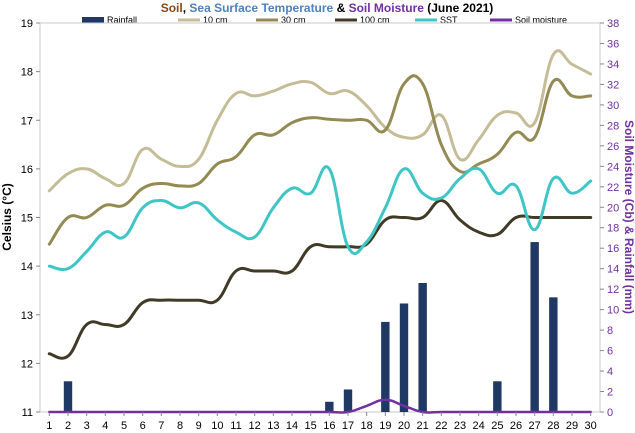  Describe the element at coordinates (423, 426) in the screenshot. I see `x-tick-label: 21` at that location.